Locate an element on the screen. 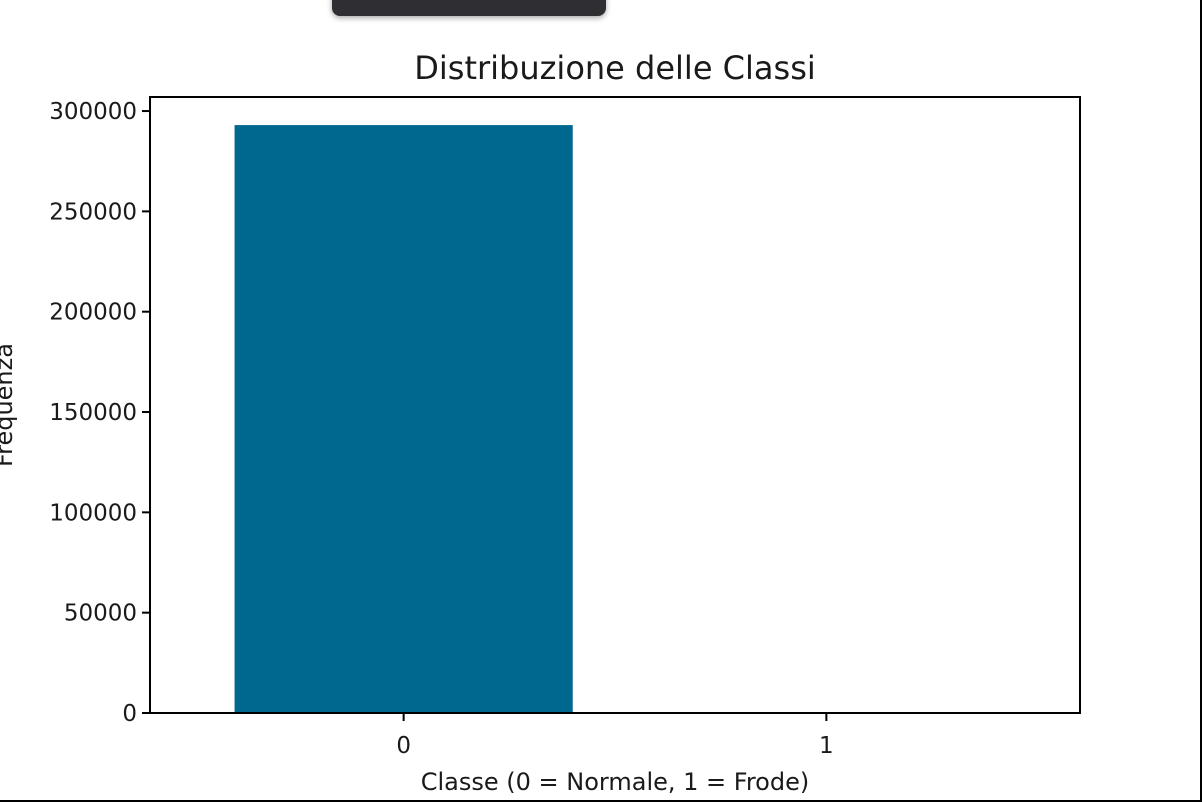 The width and height of the screenshot is (1202, 802). y-tick-label: 200000 is located at coordinates (93, 313).